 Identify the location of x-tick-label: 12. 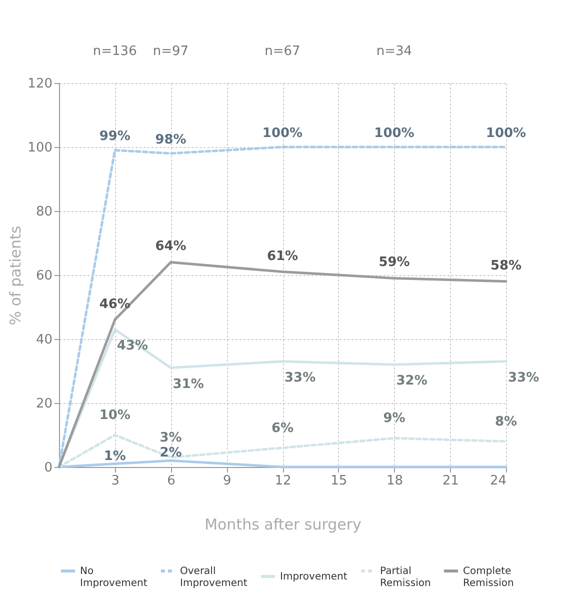
(283, 481).